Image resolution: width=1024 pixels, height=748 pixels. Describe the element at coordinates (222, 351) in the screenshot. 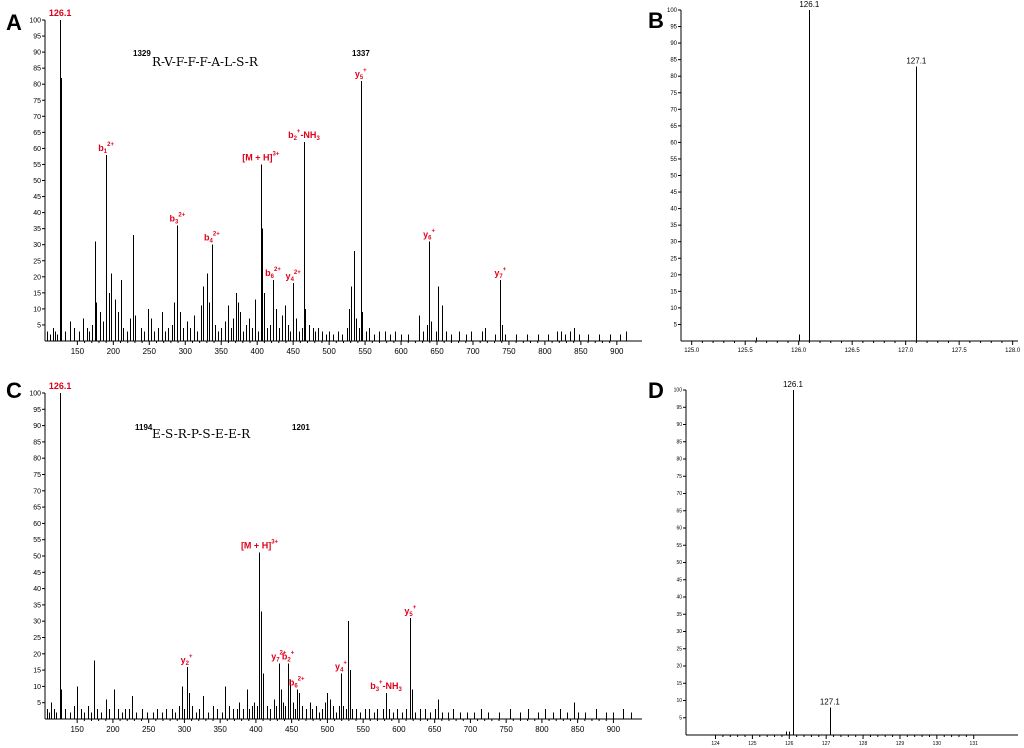

I see `x-tick-label: 350` at that location.